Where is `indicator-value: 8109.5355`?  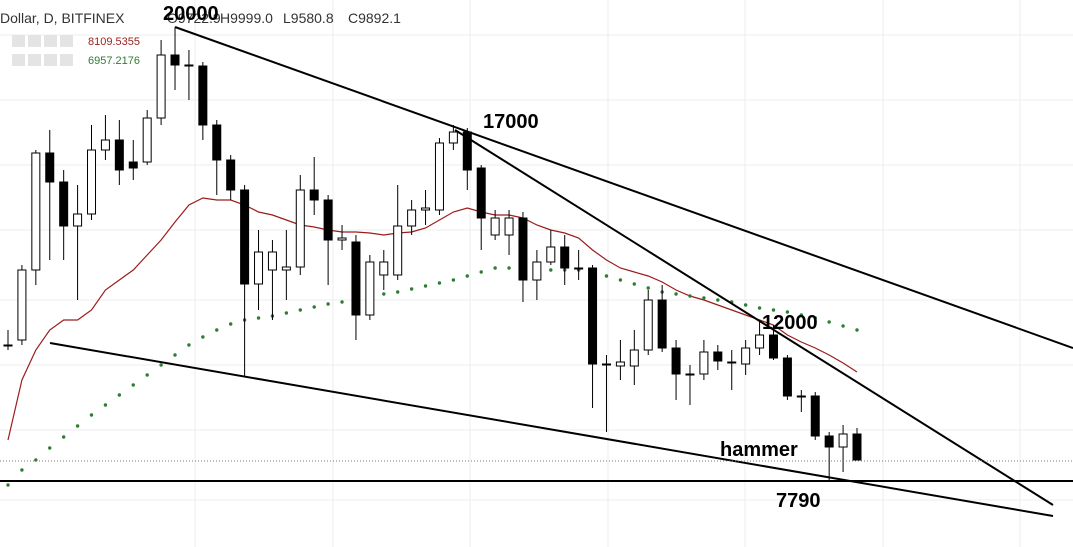 indicator-value: 8109.5355 is located at coordinates (114, 42).